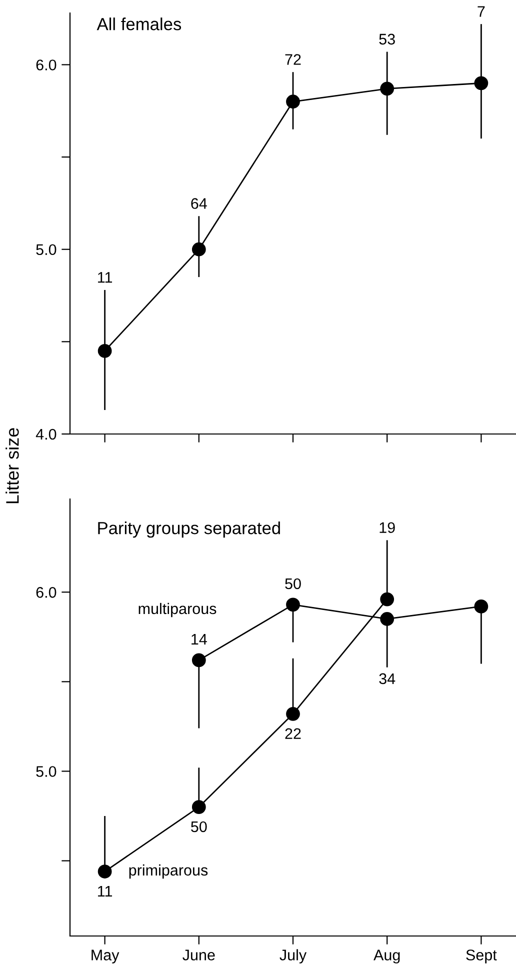  Describe the element at coordinates (189, 530) in the screenshot. I see `text: Parity groups separated` at that location.